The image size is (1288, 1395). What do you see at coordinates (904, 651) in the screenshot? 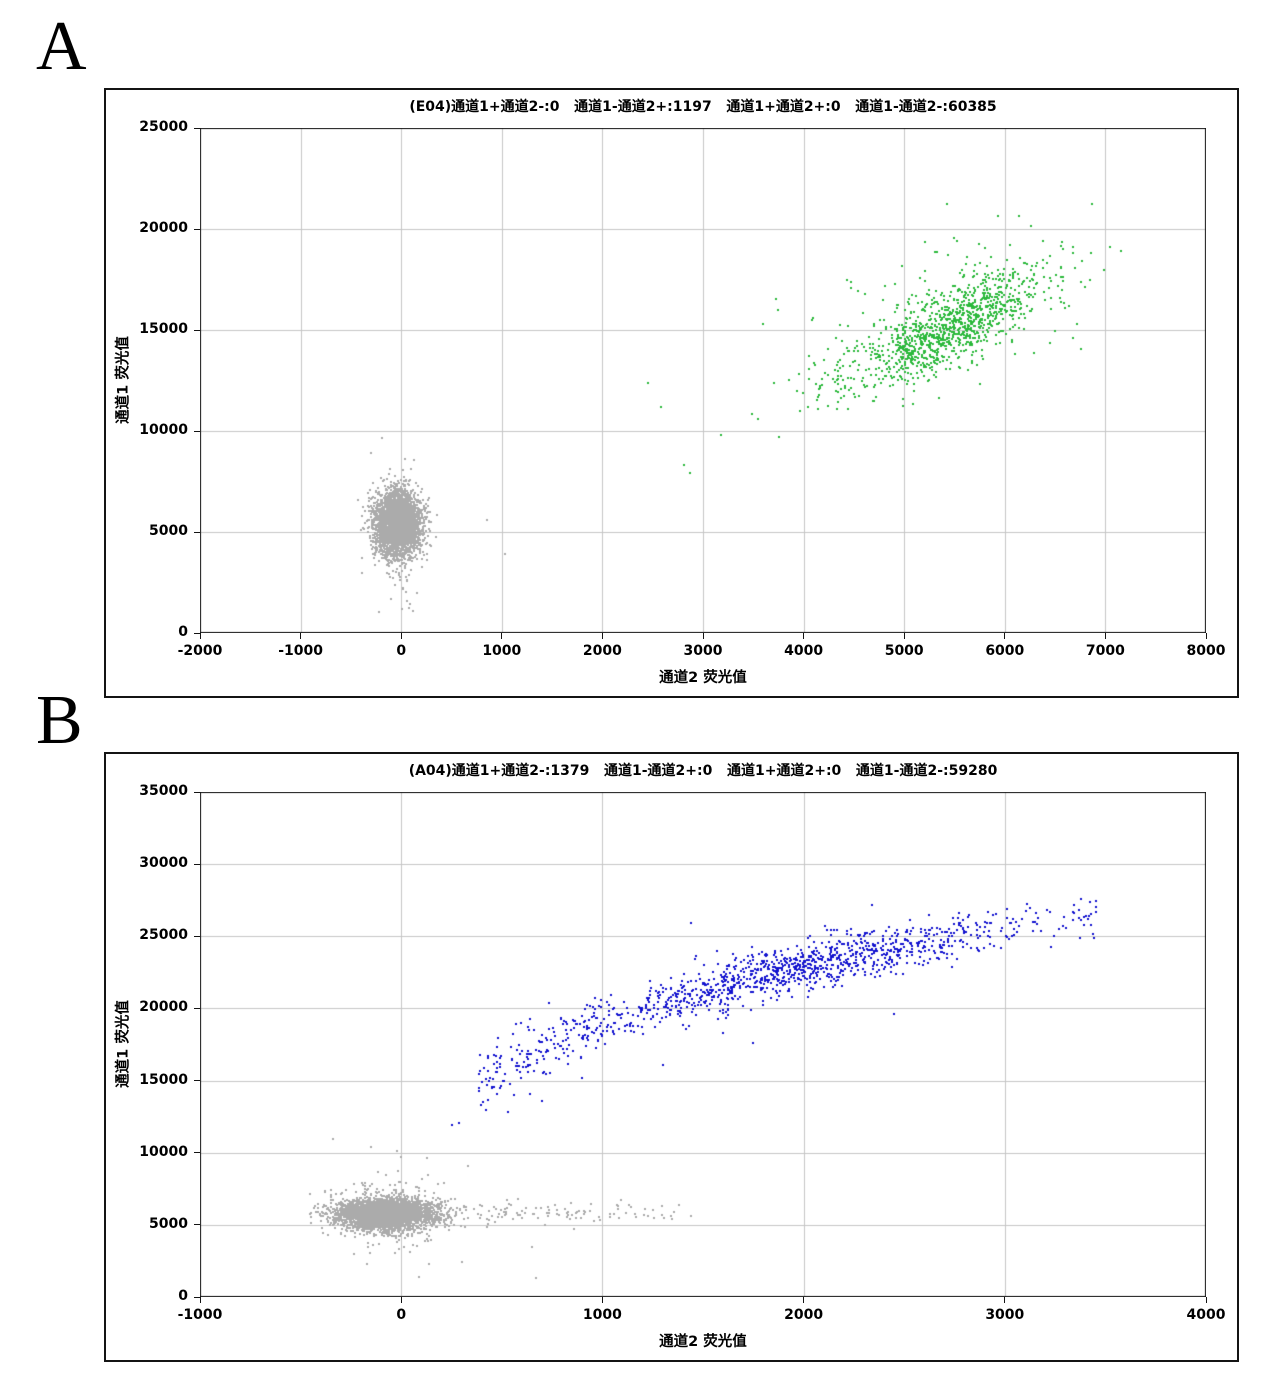
I see `x-tick-label: 5000` at bounding box center [904, 651].